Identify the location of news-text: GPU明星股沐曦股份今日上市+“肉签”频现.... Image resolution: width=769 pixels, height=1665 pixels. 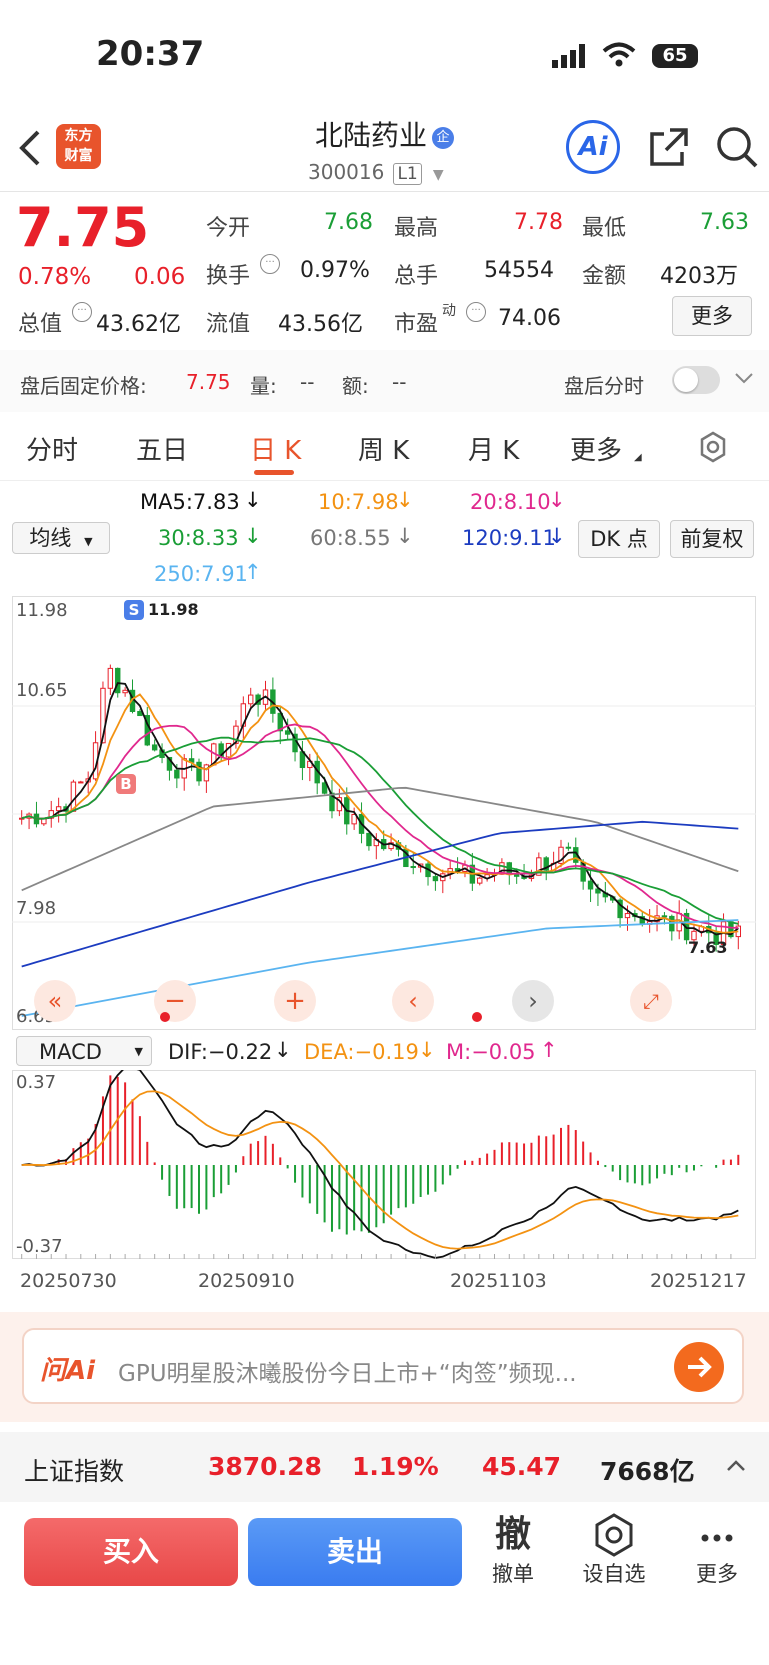
(347, 1374).